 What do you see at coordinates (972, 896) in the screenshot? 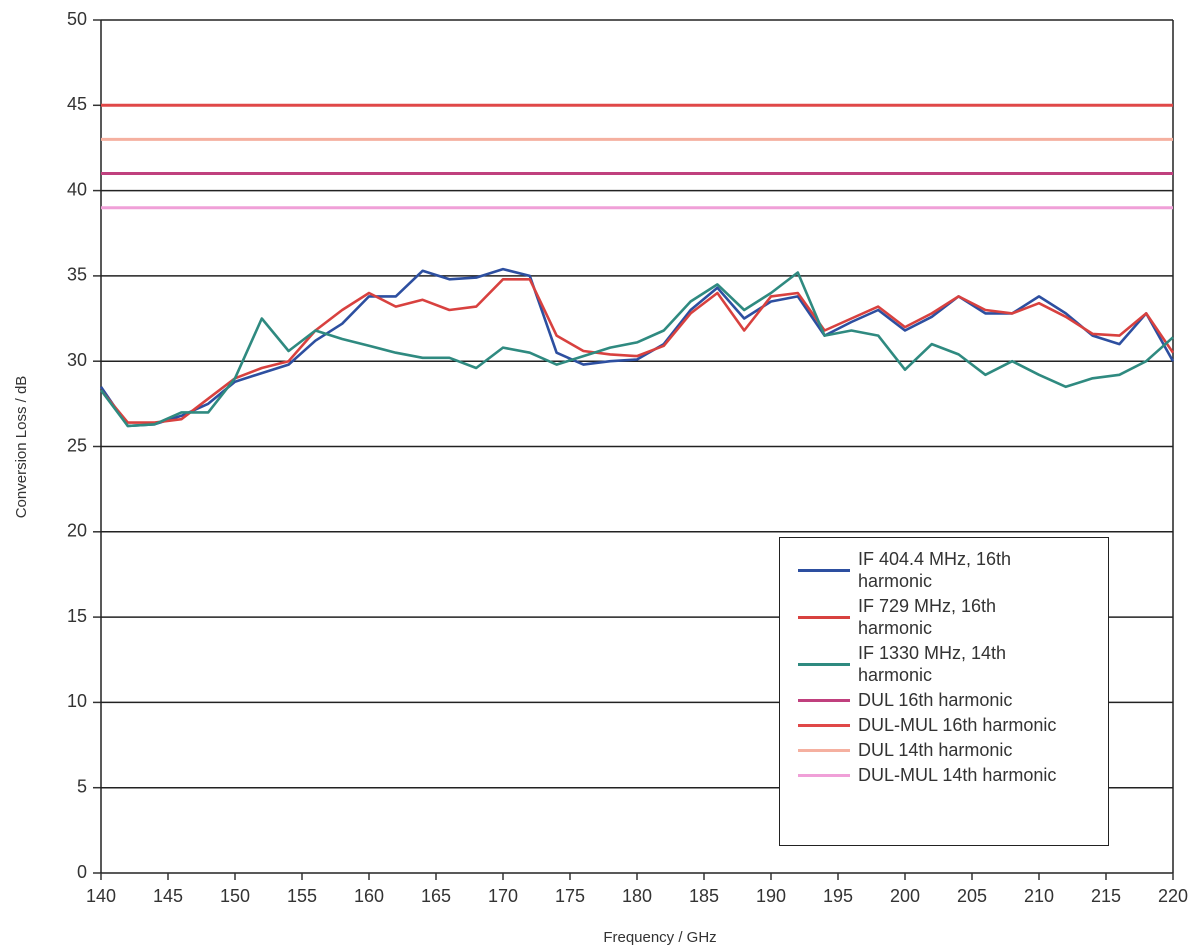
I see `x-tick-label: 205` at bounding box center [972, 896].